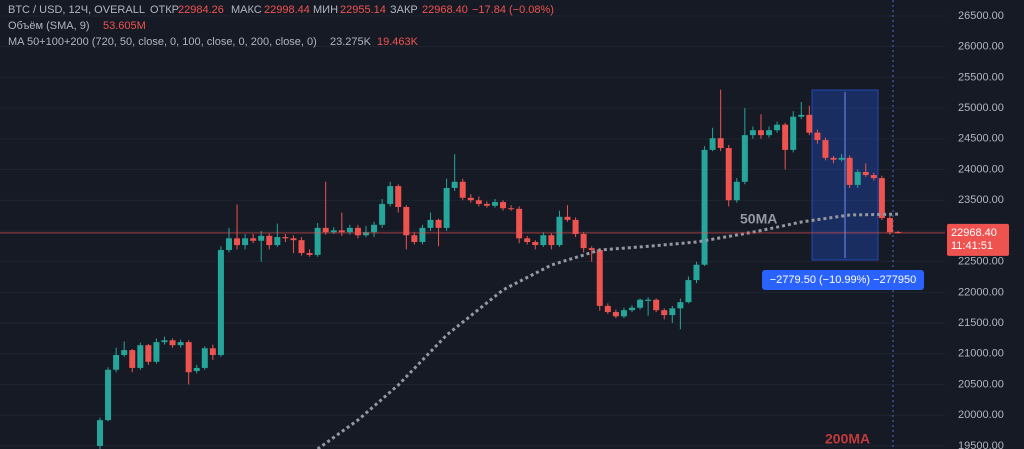 The height and width of the screenshot is (449, 1024). I want to click on ma-value: 23.275K, so click(351, 42).